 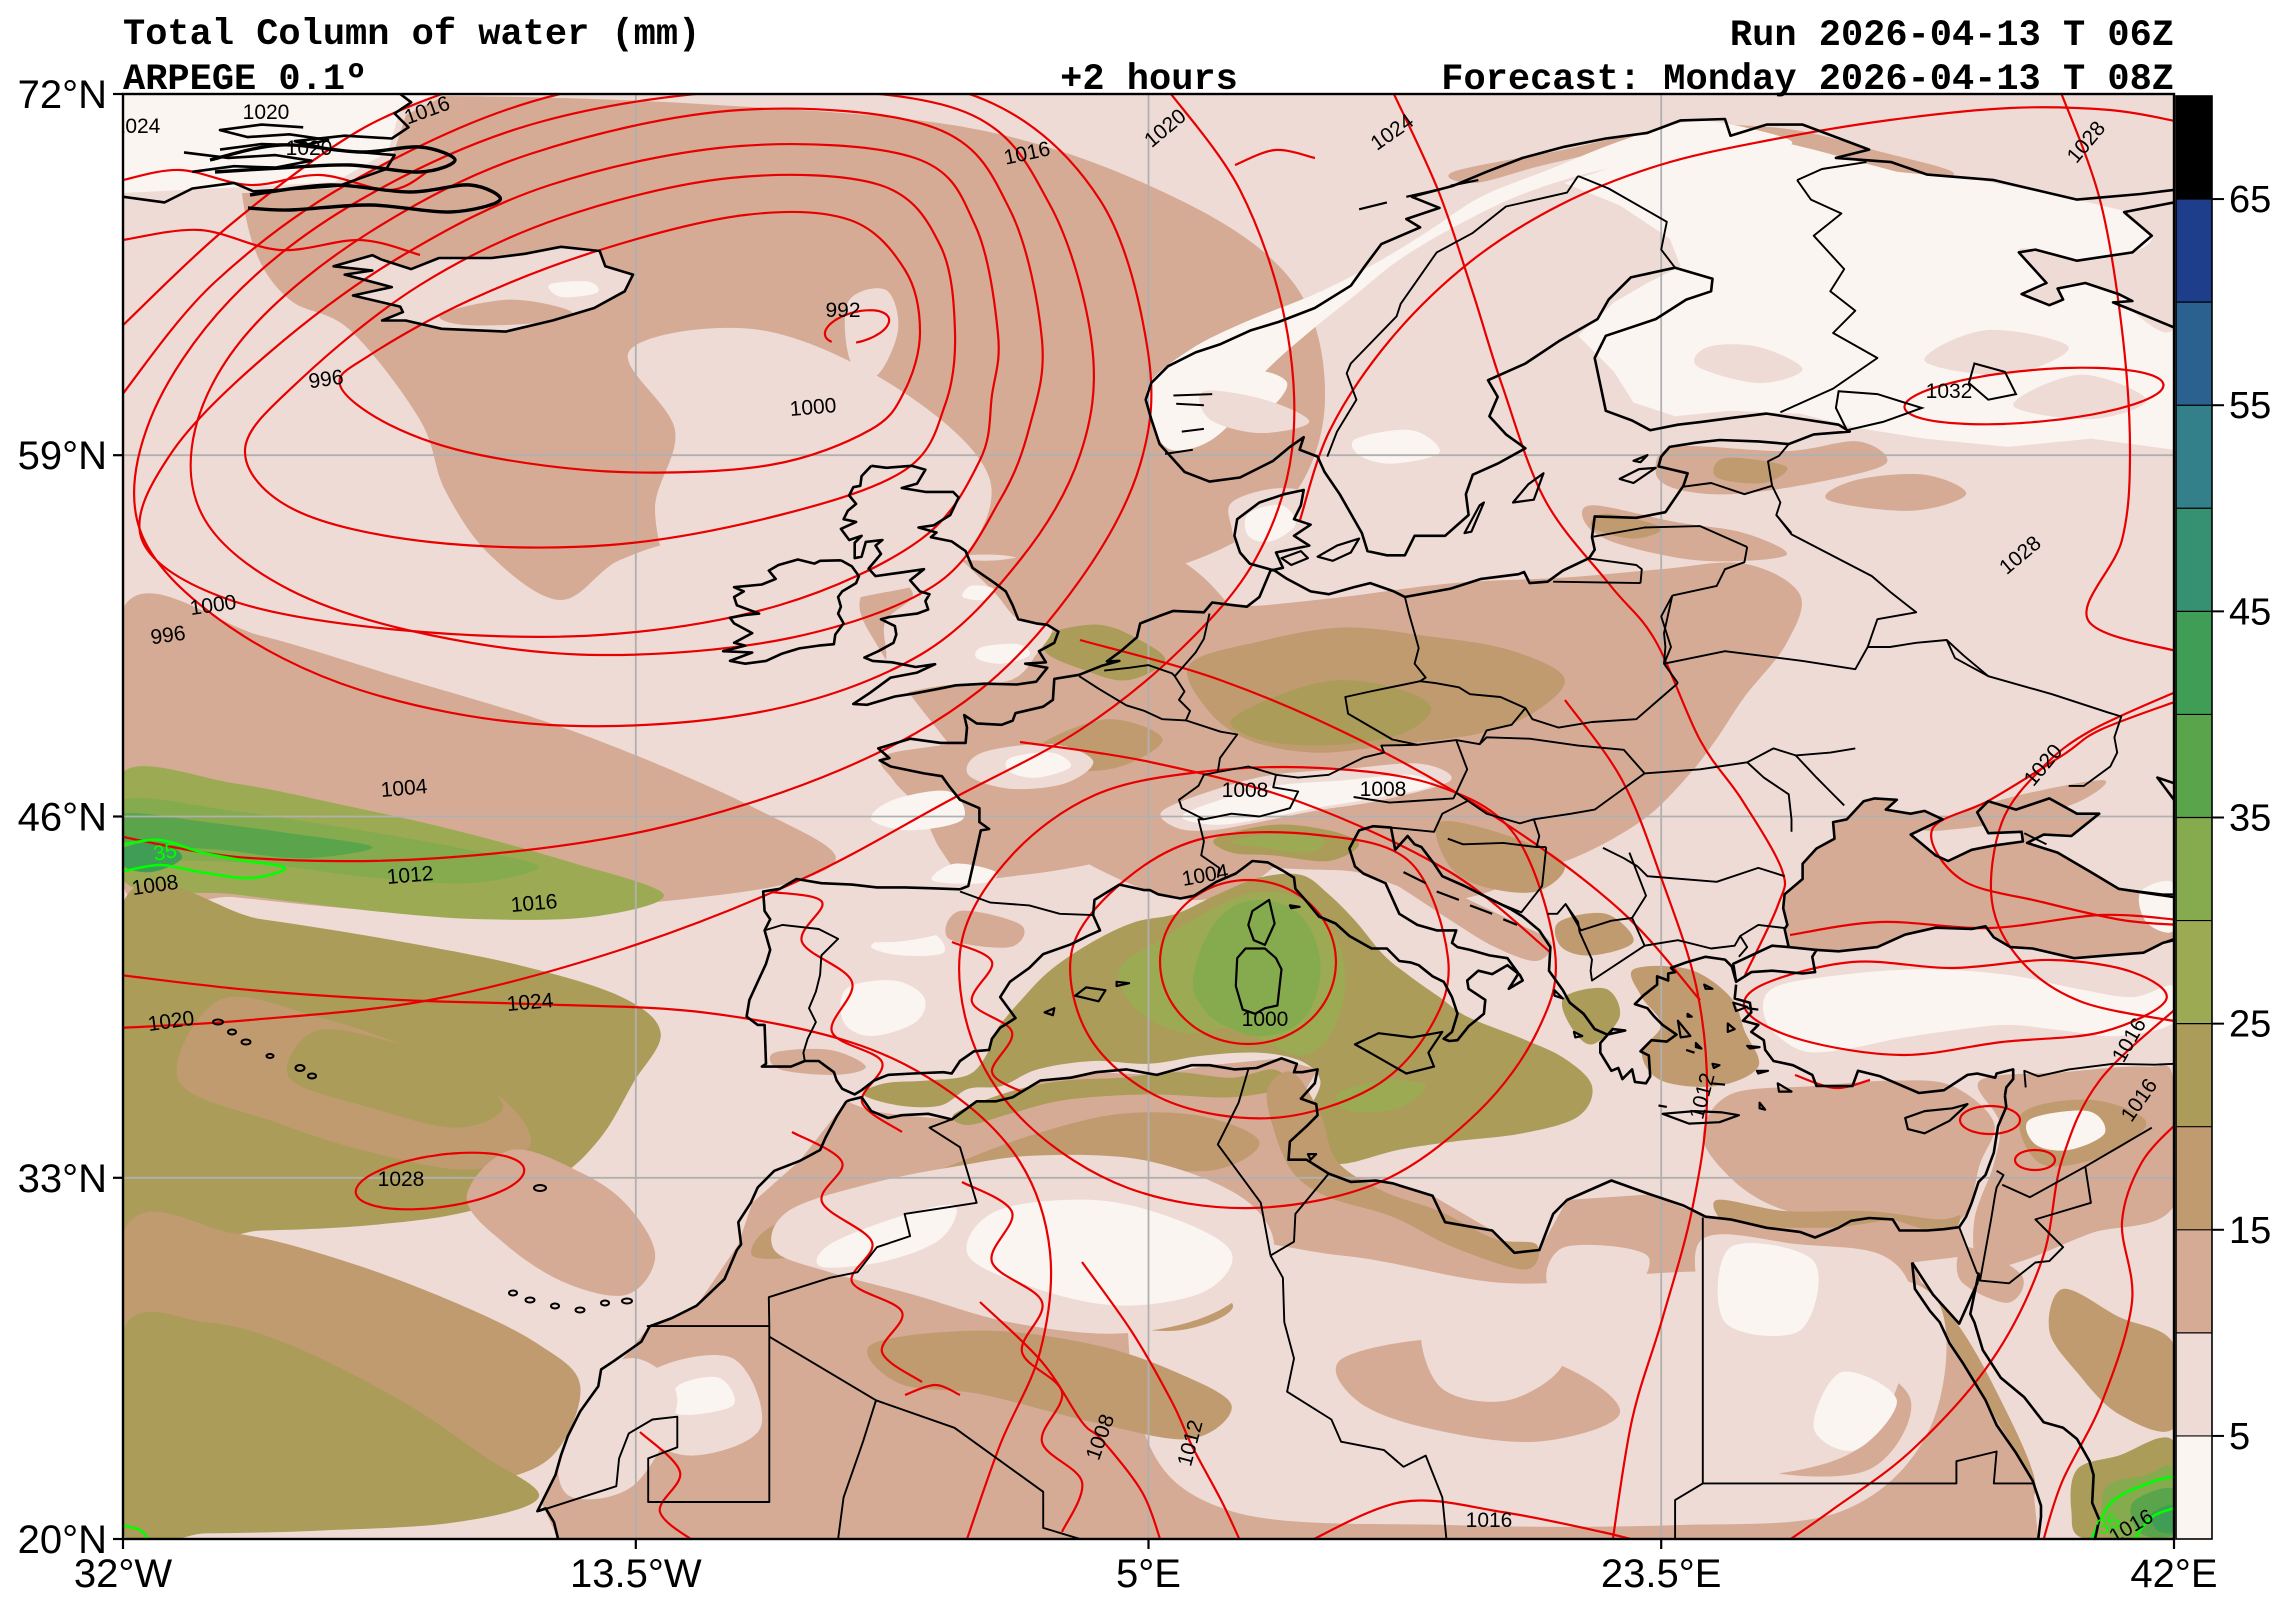 I want to click on svg-text: 1028, so click(x=401, y=1179).